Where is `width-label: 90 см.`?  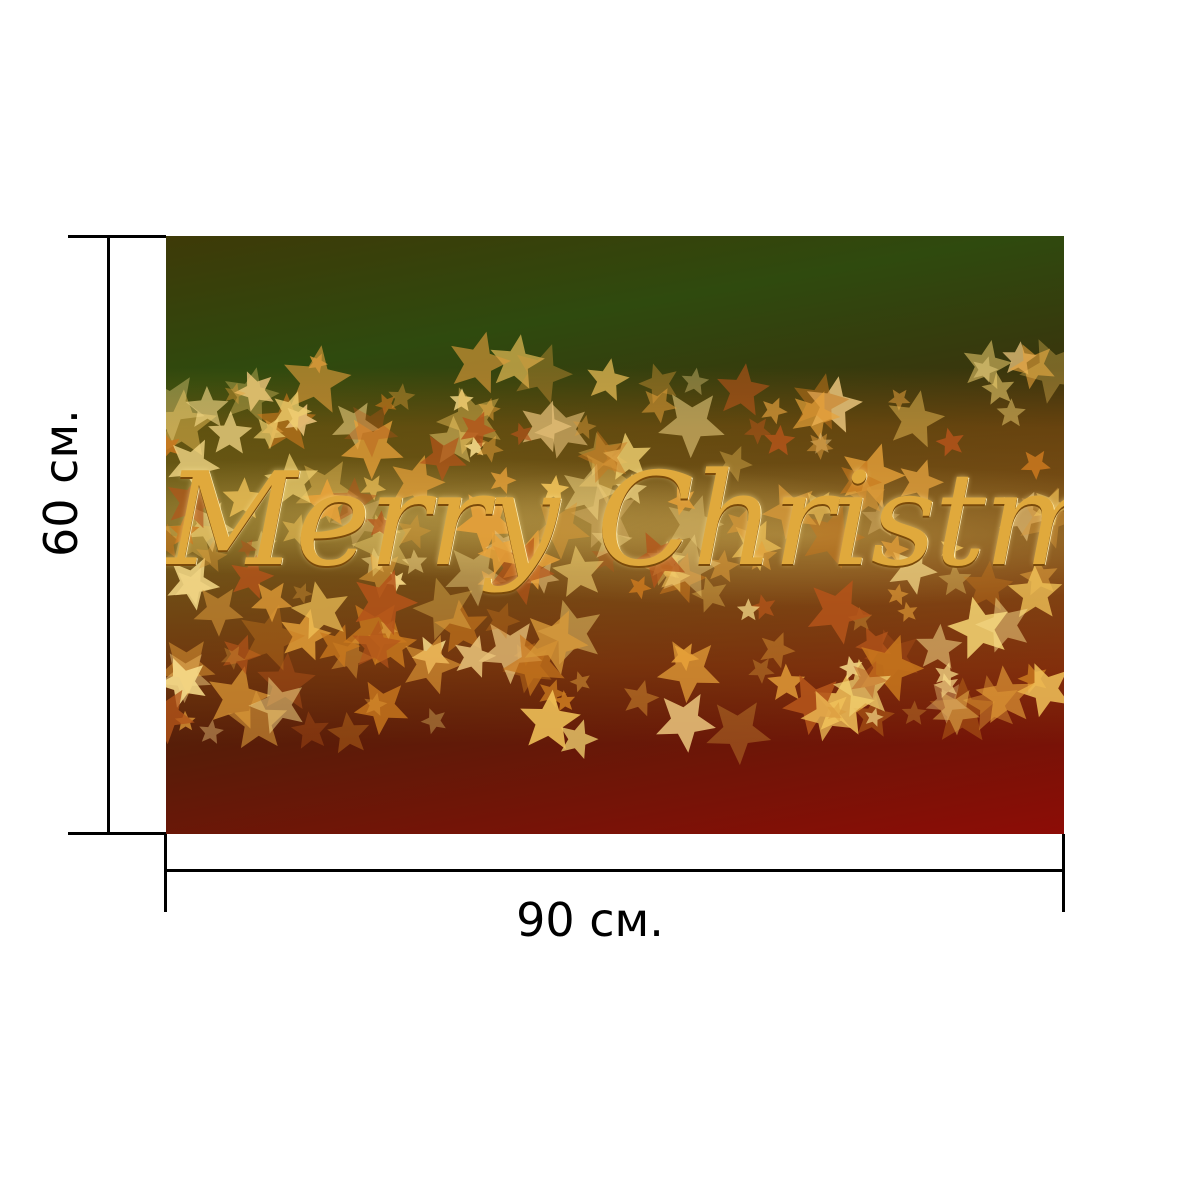 width-label: 90 см. is located at coordinates (590, 920).